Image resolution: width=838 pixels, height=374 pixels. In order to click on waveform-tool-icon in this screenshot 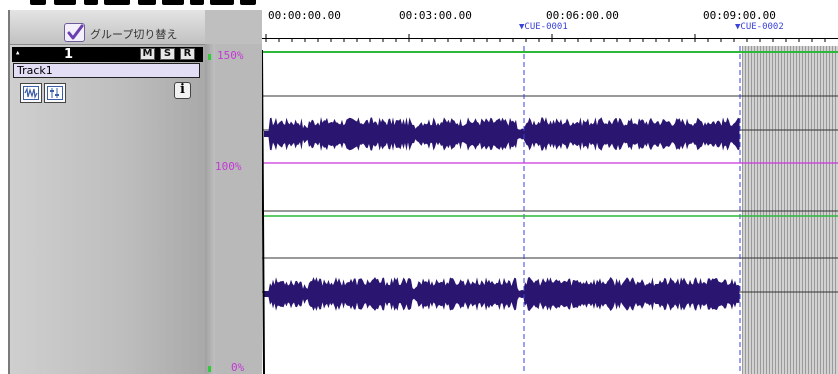, I will do `click(31, 93)`.